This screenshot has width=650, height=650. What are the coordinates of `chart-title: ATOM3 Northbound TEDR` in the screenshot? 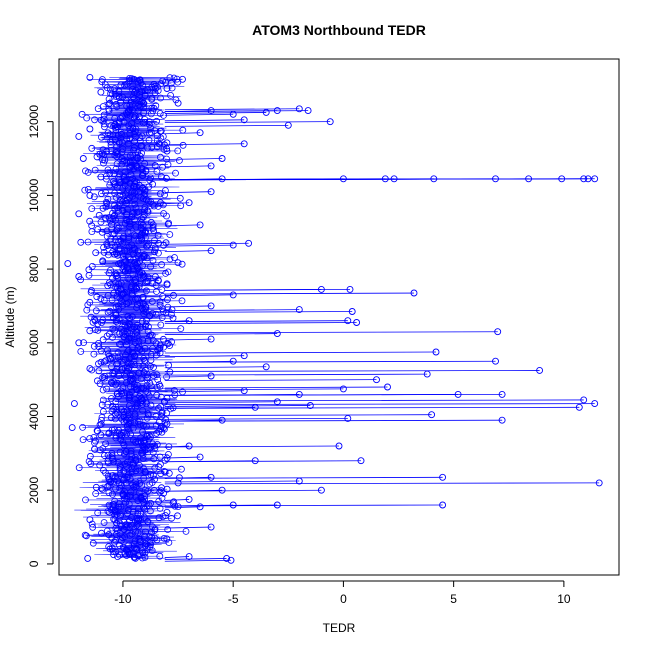 It's located at (339, 30).